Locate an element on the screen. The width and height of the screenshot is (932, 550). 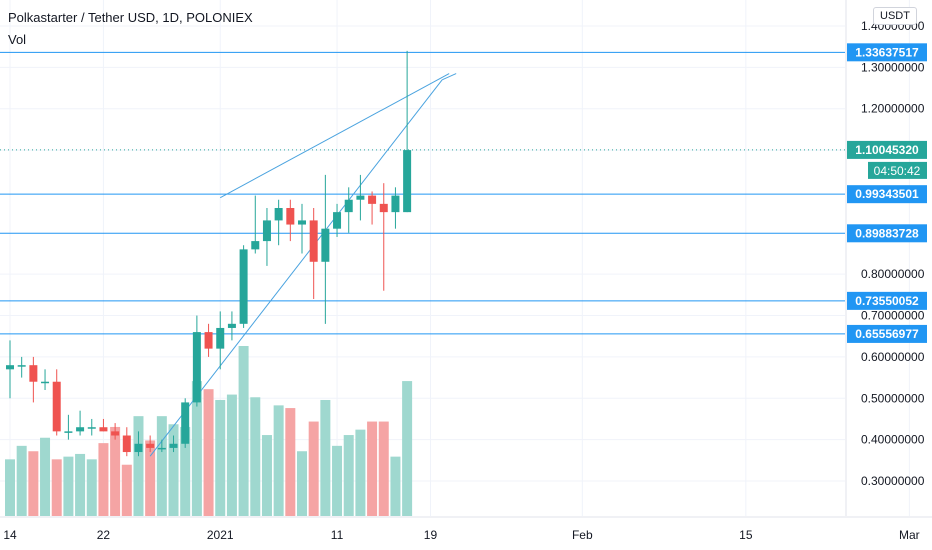
price-tick-label: 0.40000000 is located at coordinates (893, 440).